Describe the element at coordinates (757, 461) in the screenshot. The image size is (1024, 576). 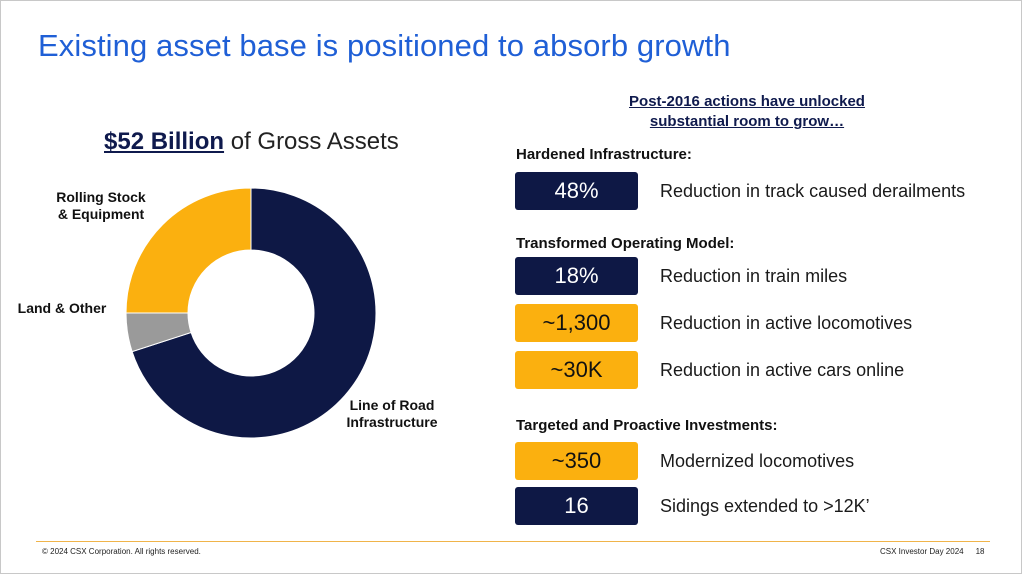
I see `stat-label-modernized-locomotives: Modernized locomotives` at that location.